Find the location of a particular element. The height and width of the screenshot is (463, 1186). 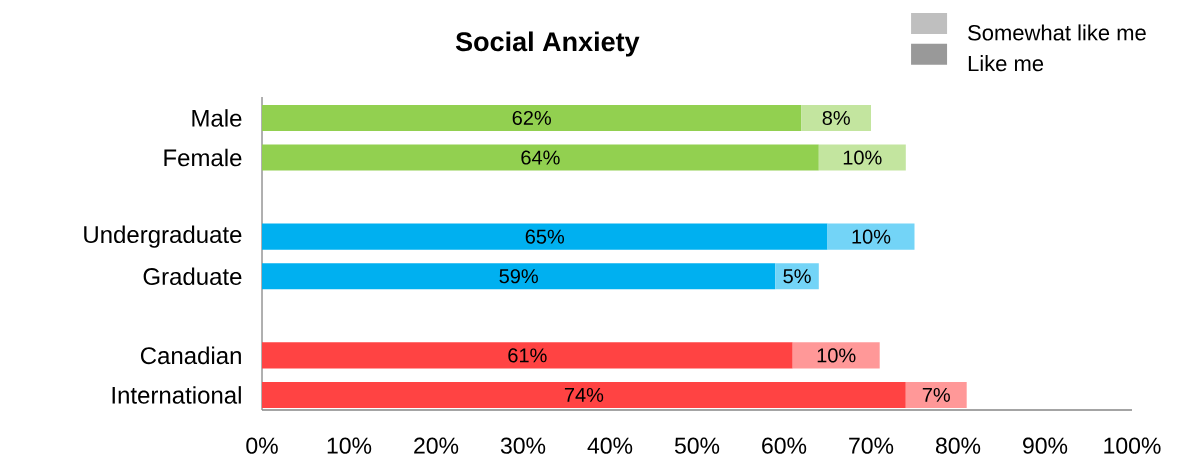

y-tick-label: Graduate is located at coordinates (192, 276).